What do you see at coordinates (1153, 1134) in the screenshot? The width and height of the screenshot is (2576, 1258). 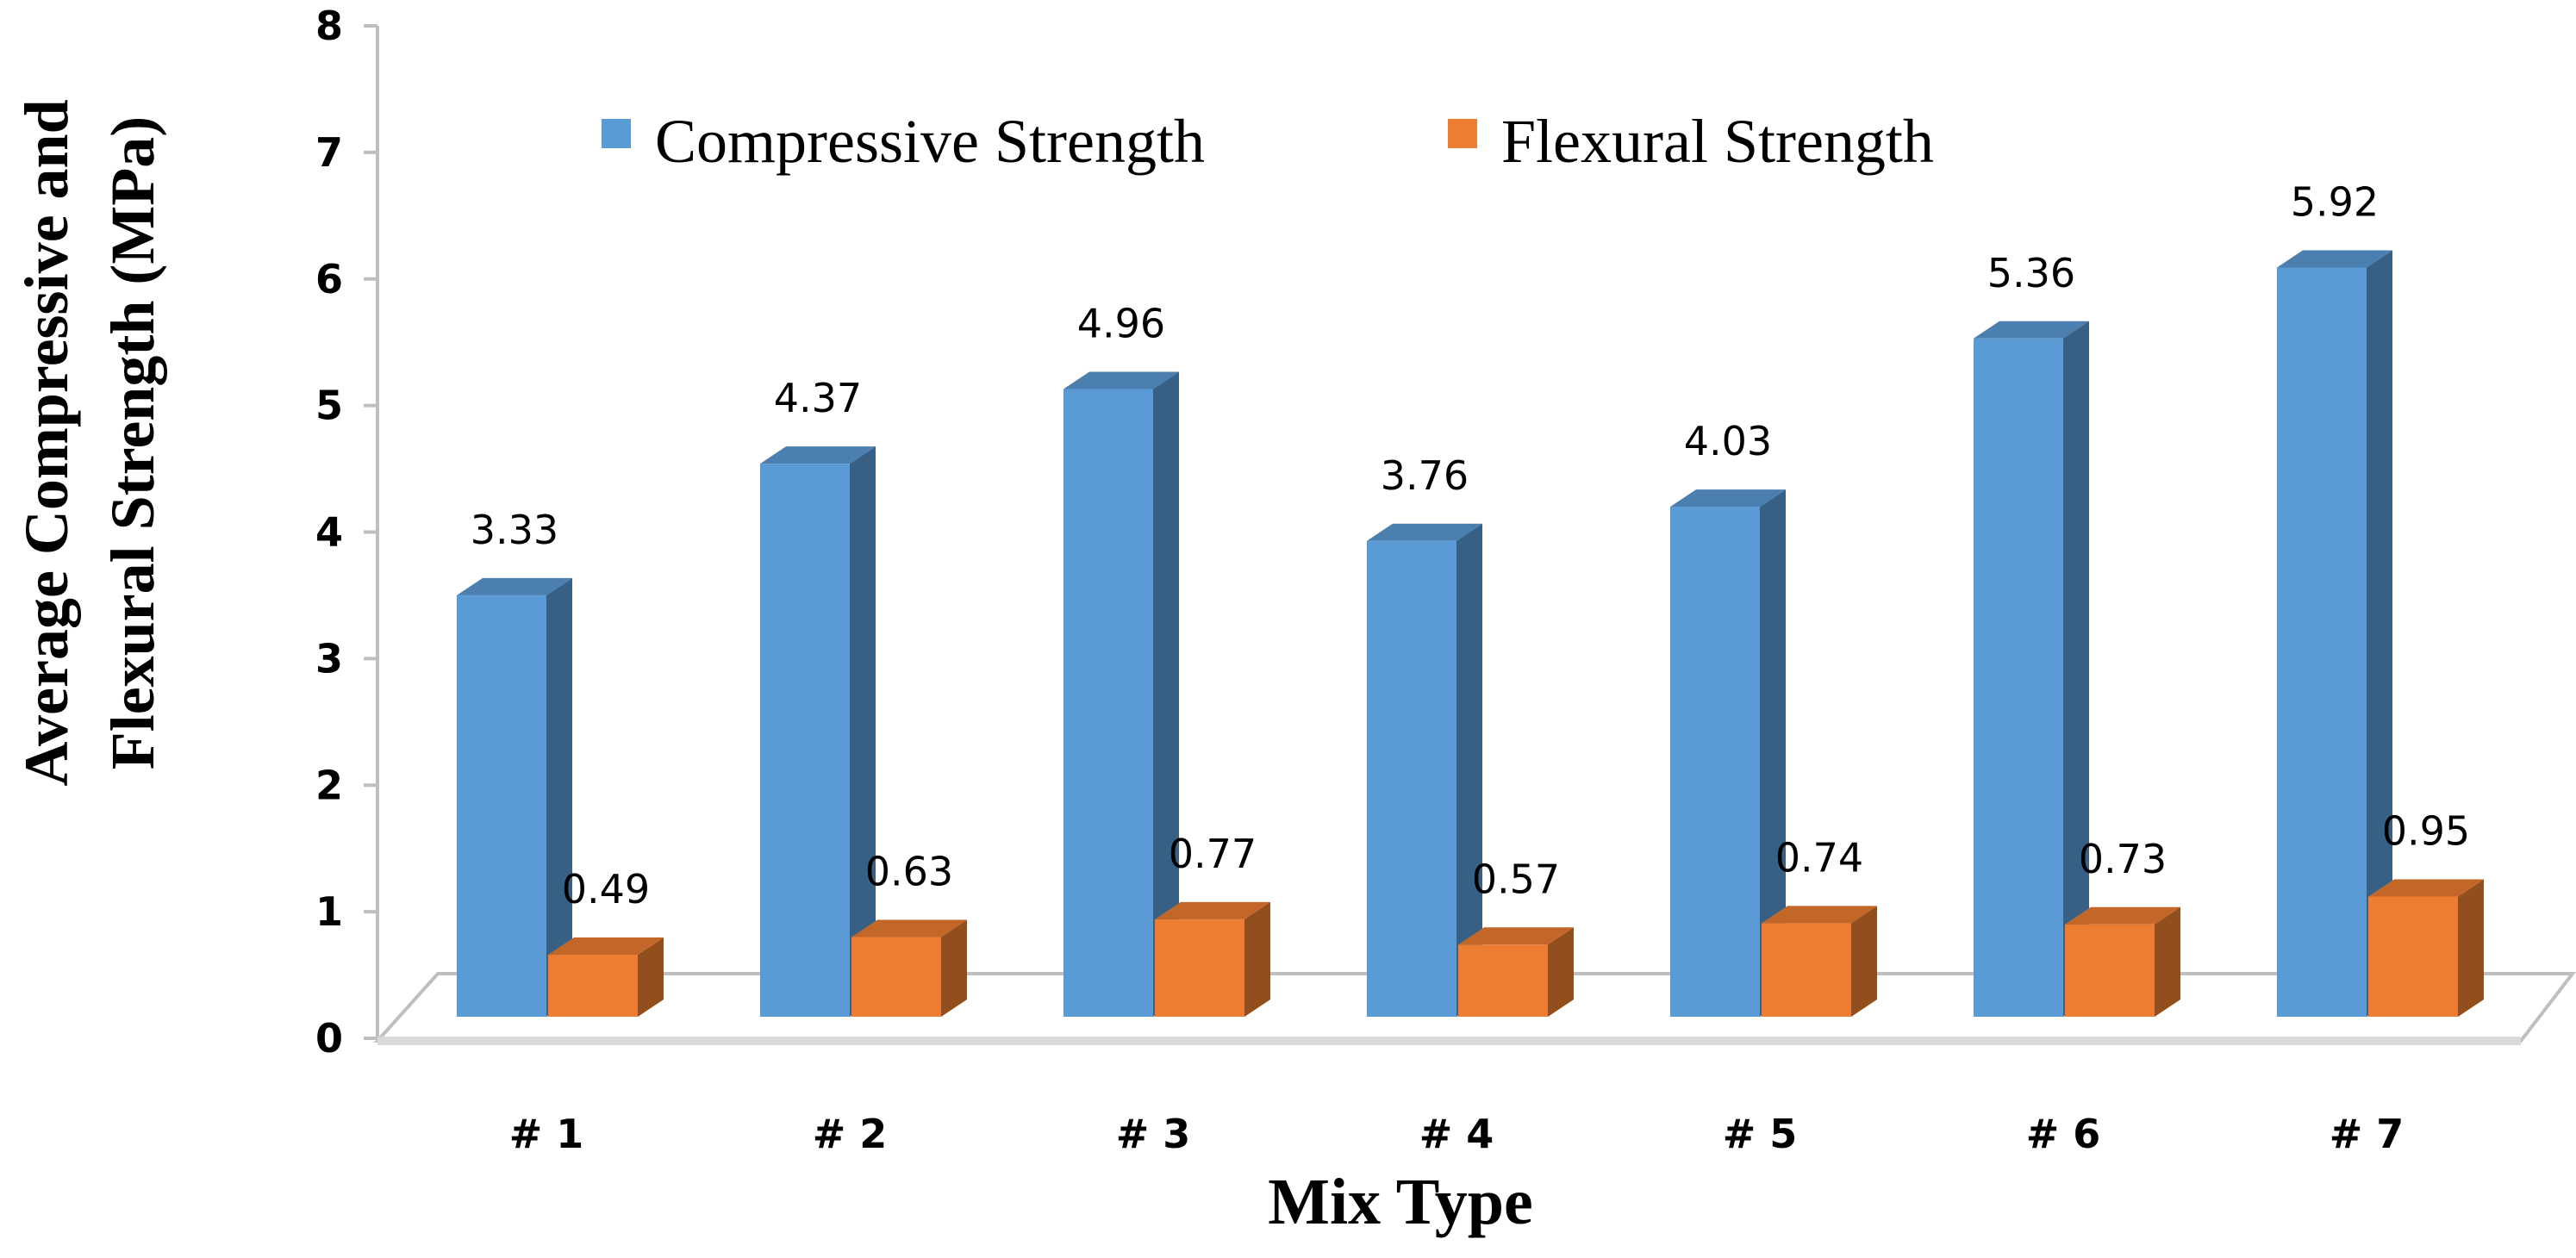 I see `x-tick-label-3: # 3` at bounding box center [1153, 1134].